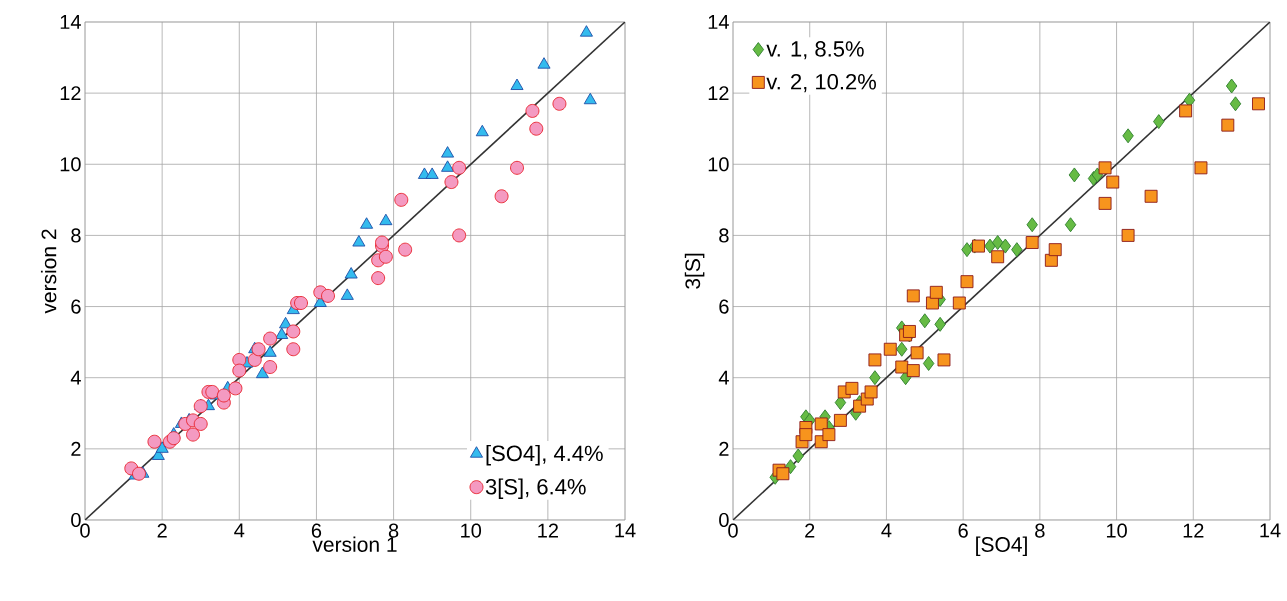 Image resolution: width=1287 pixels, height=601 pixels. I want to click on legend-label: [SO4], 4.4%, so click(544, 455).